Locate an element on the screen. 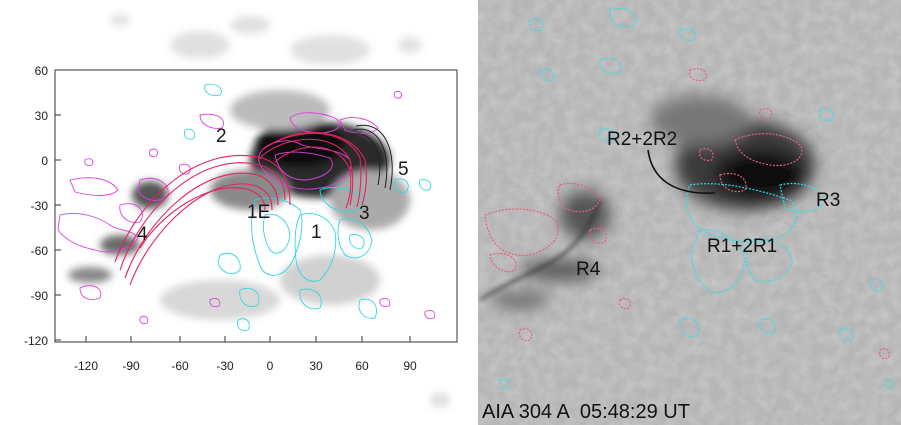 This screenshot has width=901, height=425. region-label-3: 3 is located at coordinates (364, 213).